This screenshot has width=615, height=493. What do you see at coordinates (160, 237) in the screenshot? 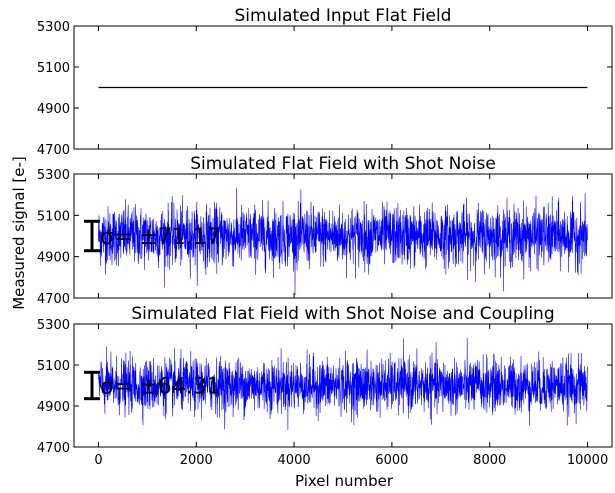
I see `sigma-label: σ= ±71.17` at bounding box center [160, 237].